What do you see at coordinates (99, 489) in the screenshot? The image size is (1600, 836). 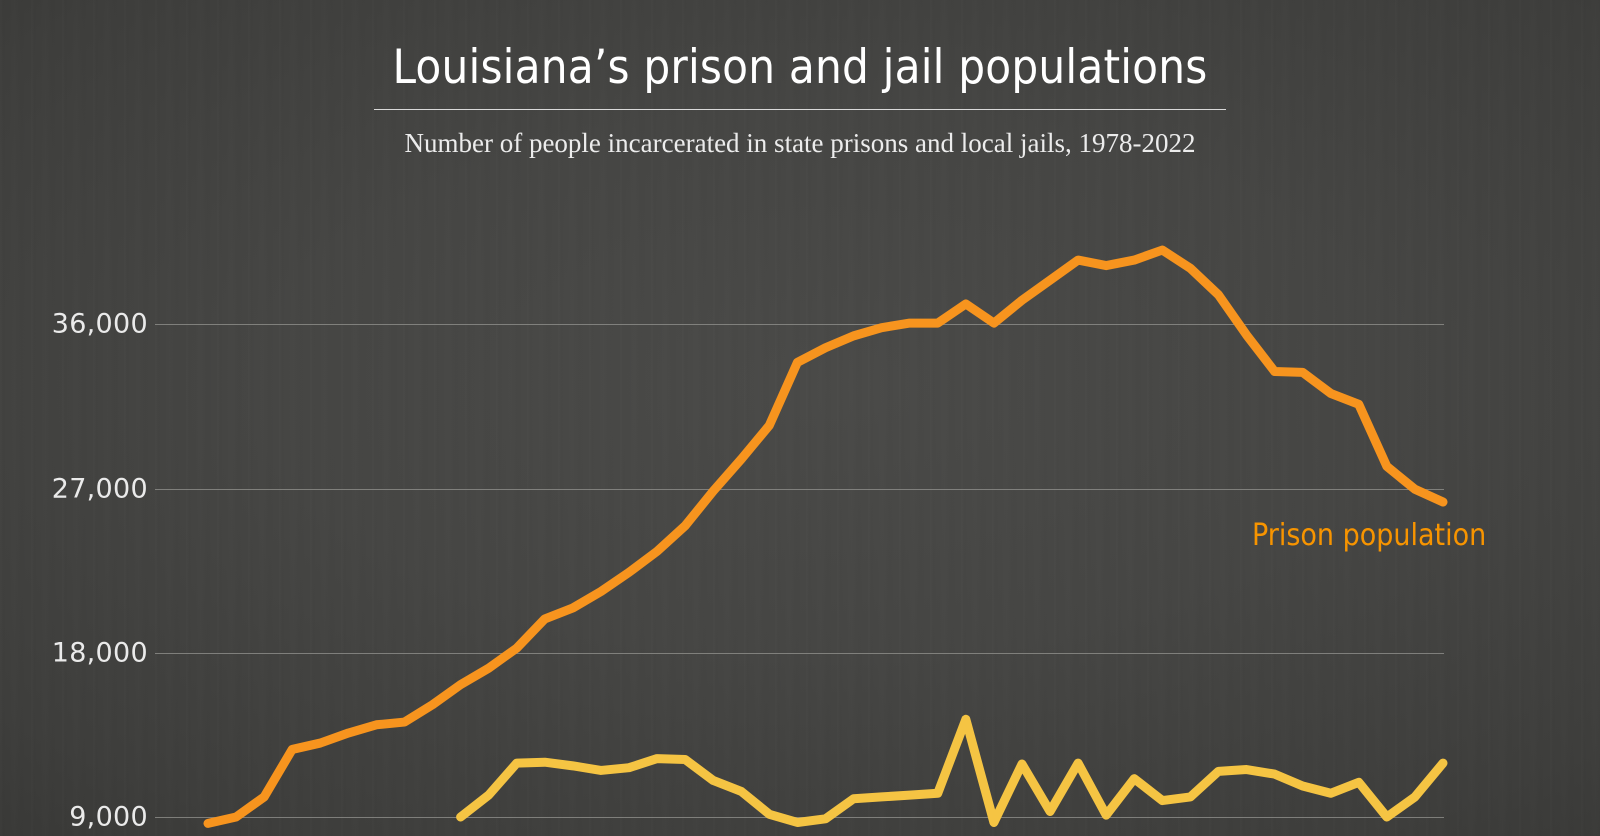 I see `y-tick-label-27000: 27,000` at bounding box center [99, 489].